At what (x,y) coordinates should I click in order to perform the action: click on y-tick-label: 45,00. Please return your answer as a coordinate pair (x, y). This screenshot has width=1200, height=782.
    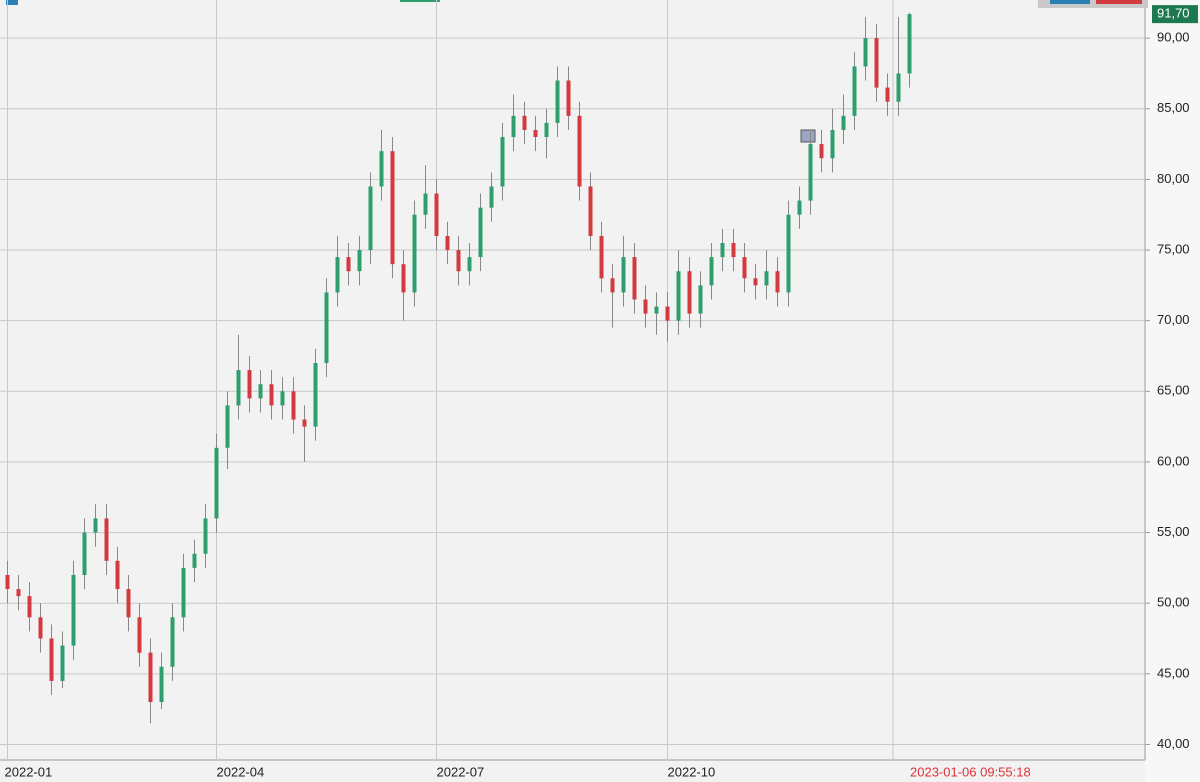
    Looking at the image, I should click on (1173, 672).